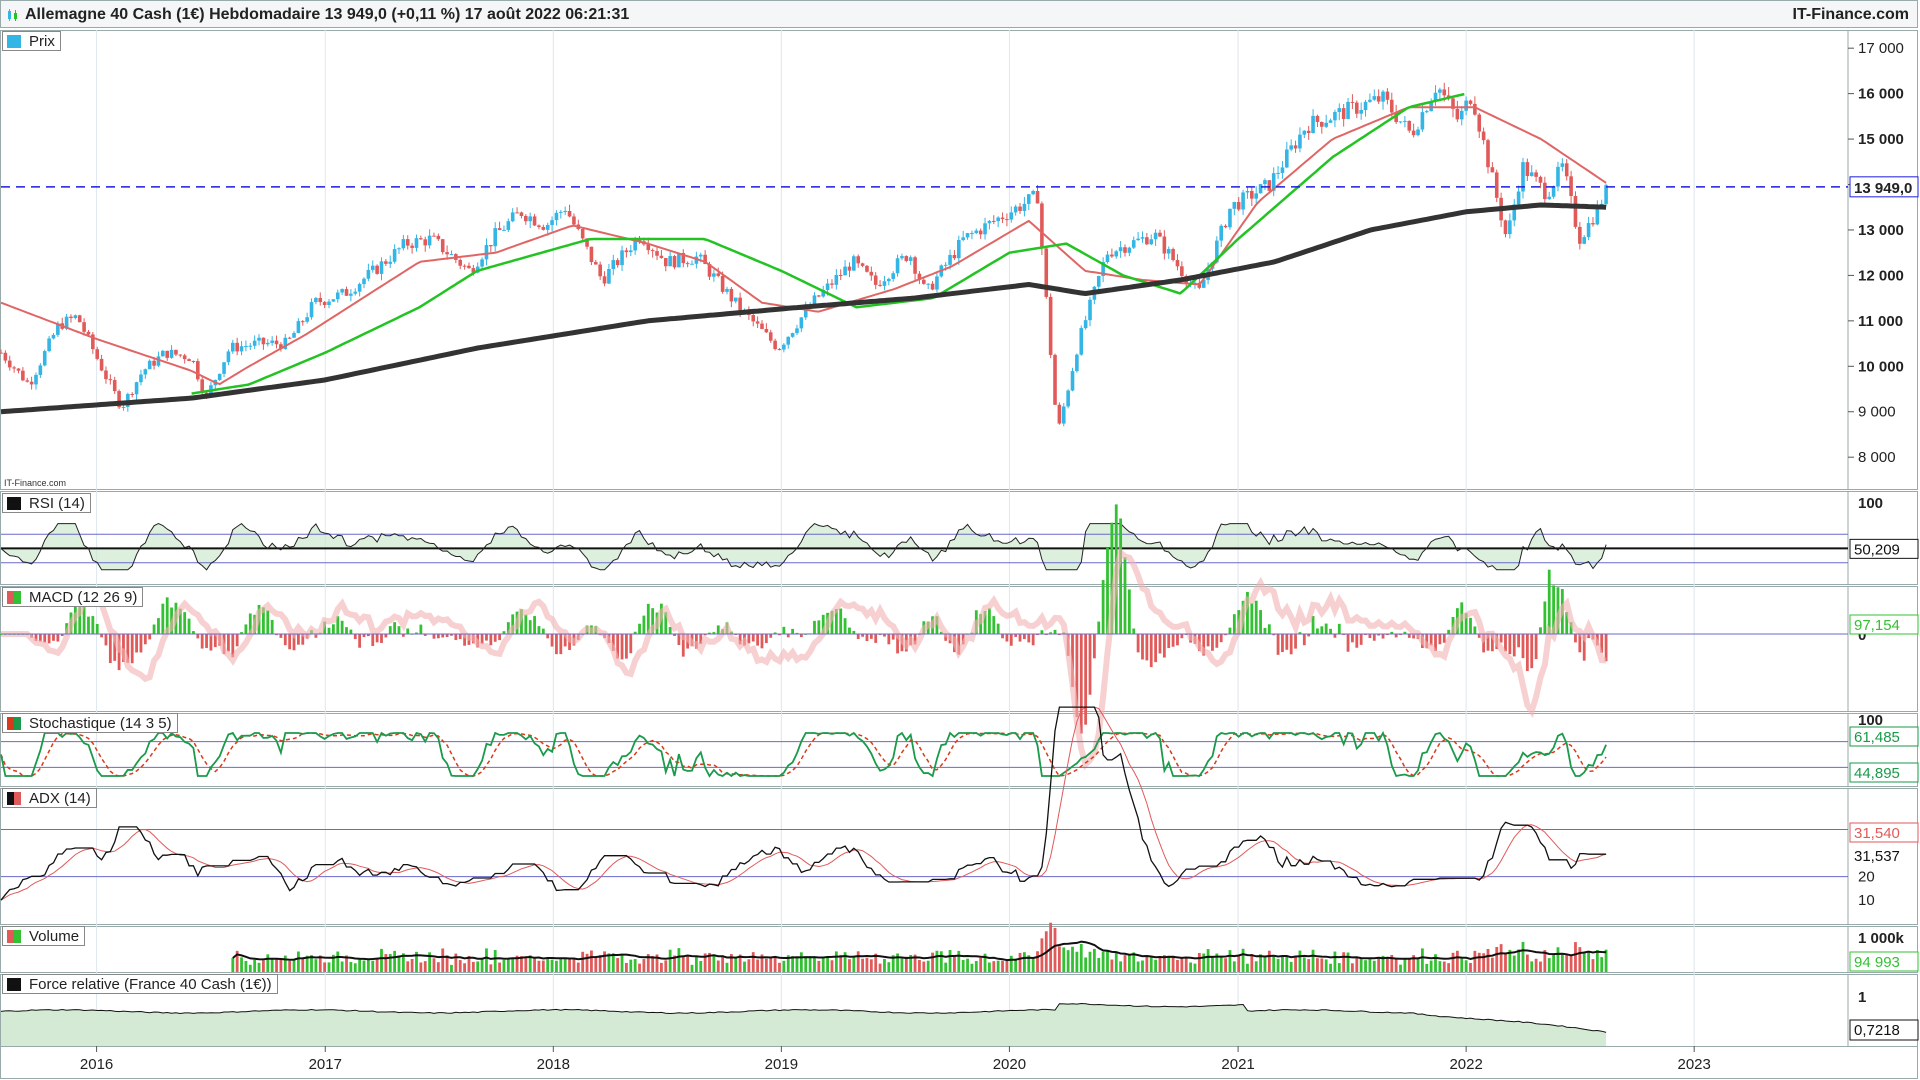 The width and height of the screenshot is (1920, 1080). I want to click on volume-average-line, so click(919, 951).